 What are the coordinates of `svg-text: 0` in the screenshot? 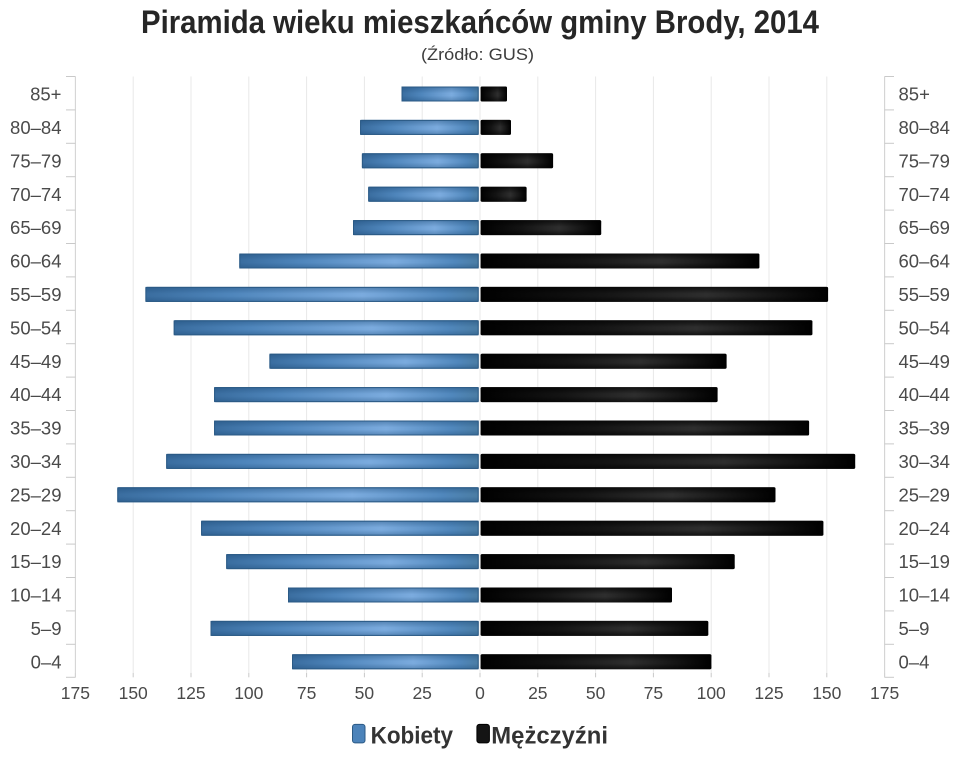 It's located at (480, 693).